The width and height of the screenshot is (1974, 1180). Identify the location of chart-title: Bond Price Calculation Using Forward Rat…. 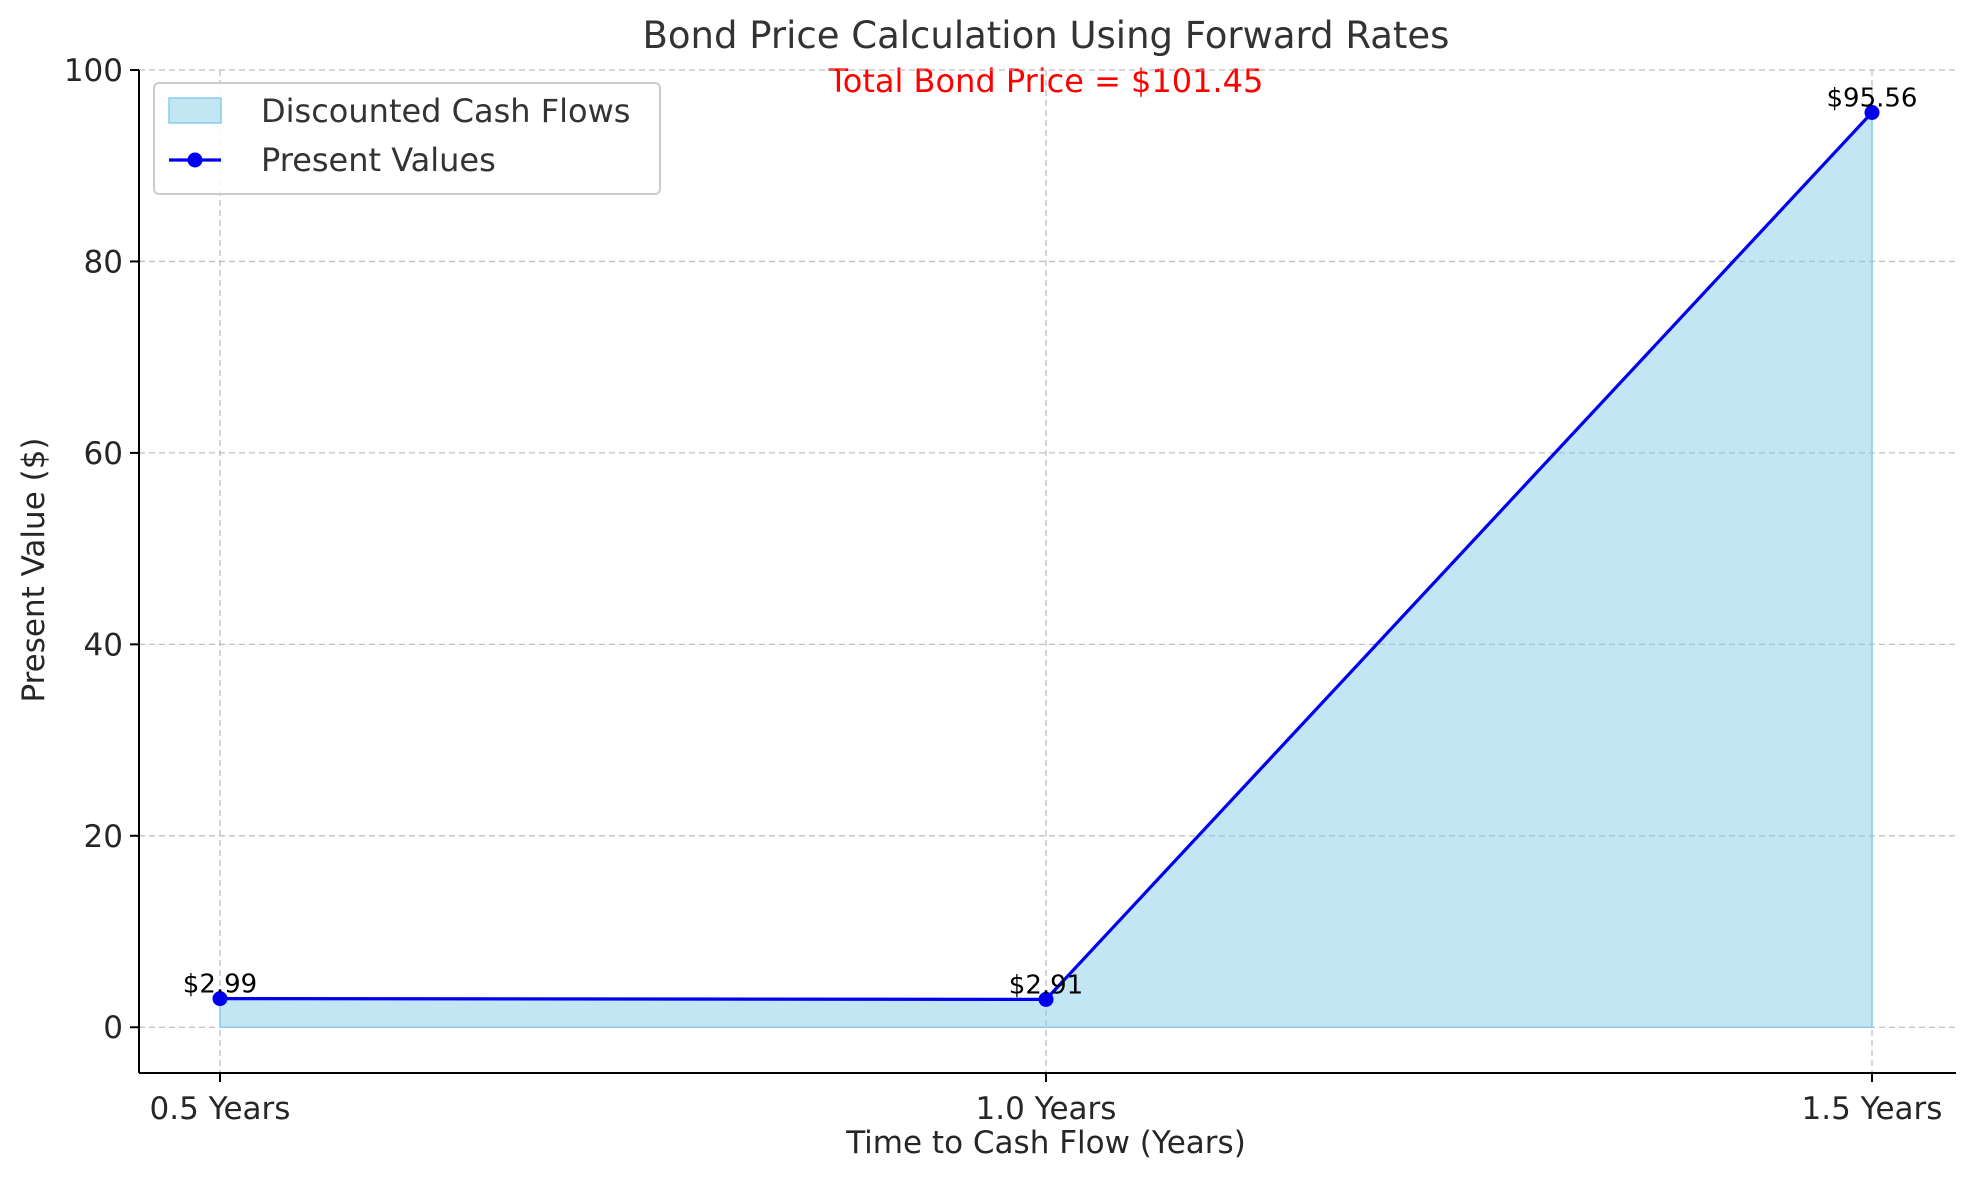
(1046, 35).